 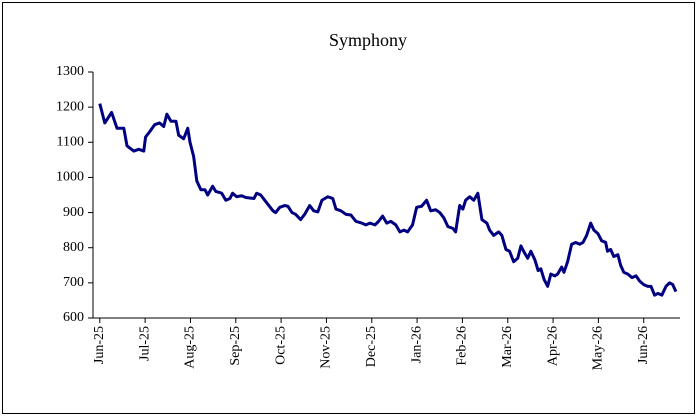 What do you see at coordinates (73, 212) in the screenshot?
I see `y-tick-label: 900` at bounding box center [73, 212].